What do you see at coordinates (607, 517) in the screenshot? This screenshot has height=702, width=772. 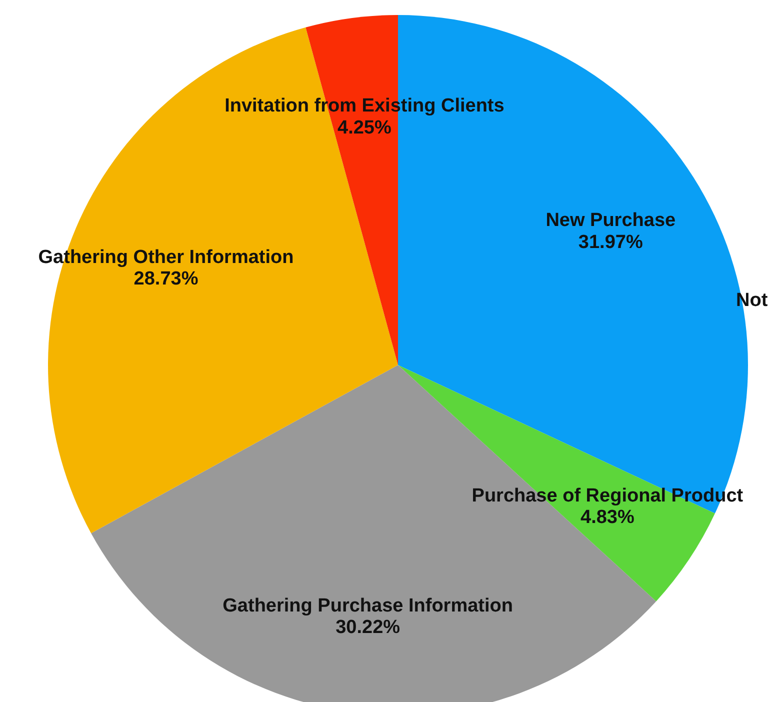 I see `data-label: 4.83%` at bounding box center [607, 517].